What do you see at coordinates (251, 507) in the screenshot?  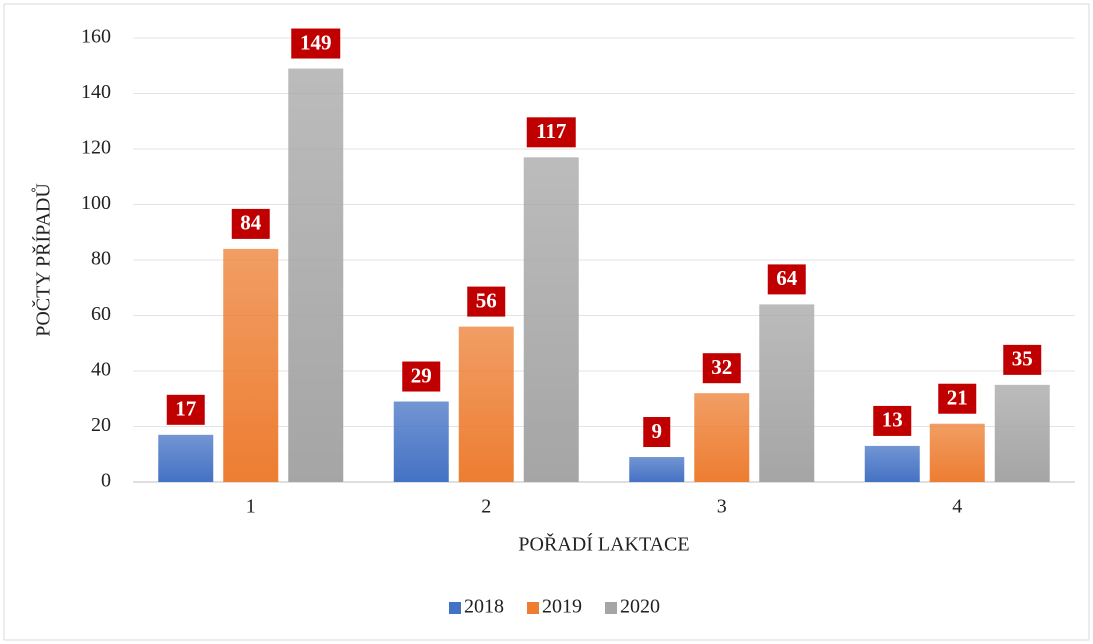 I see `x-tick-label: 1` at bounding box center [251, 507].